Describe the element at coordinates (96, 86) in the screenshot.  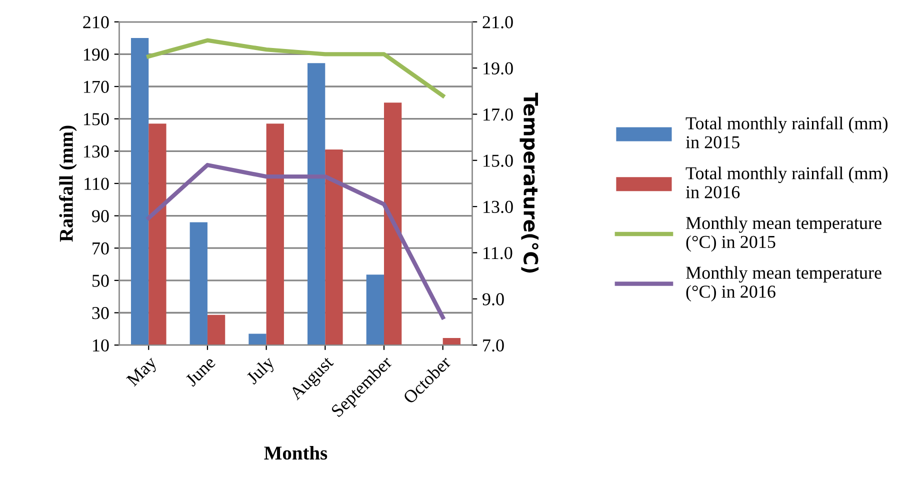
I see `y-tick-label: 170` at that location.